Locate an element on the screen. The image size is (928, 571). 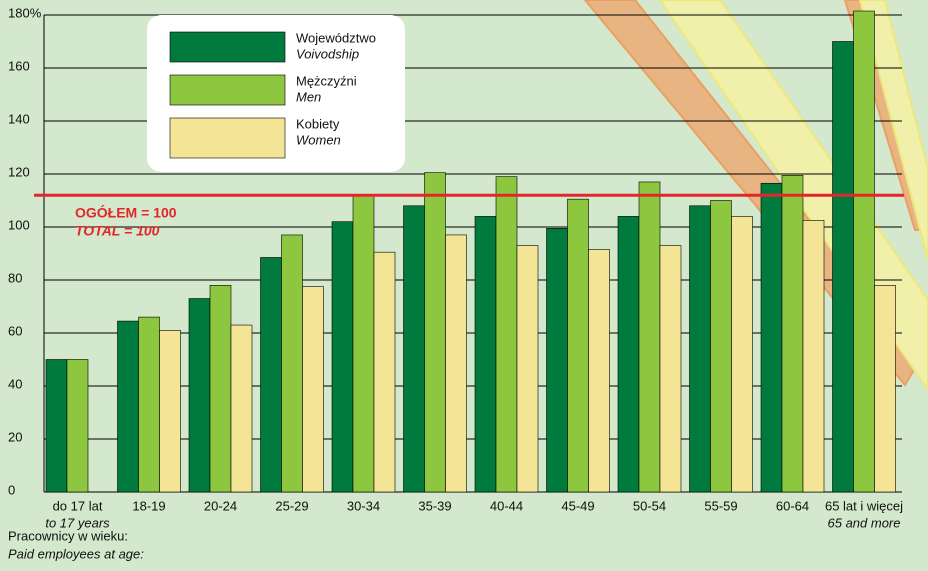
legend-label-en: Men is located at coordinates (308, 96).